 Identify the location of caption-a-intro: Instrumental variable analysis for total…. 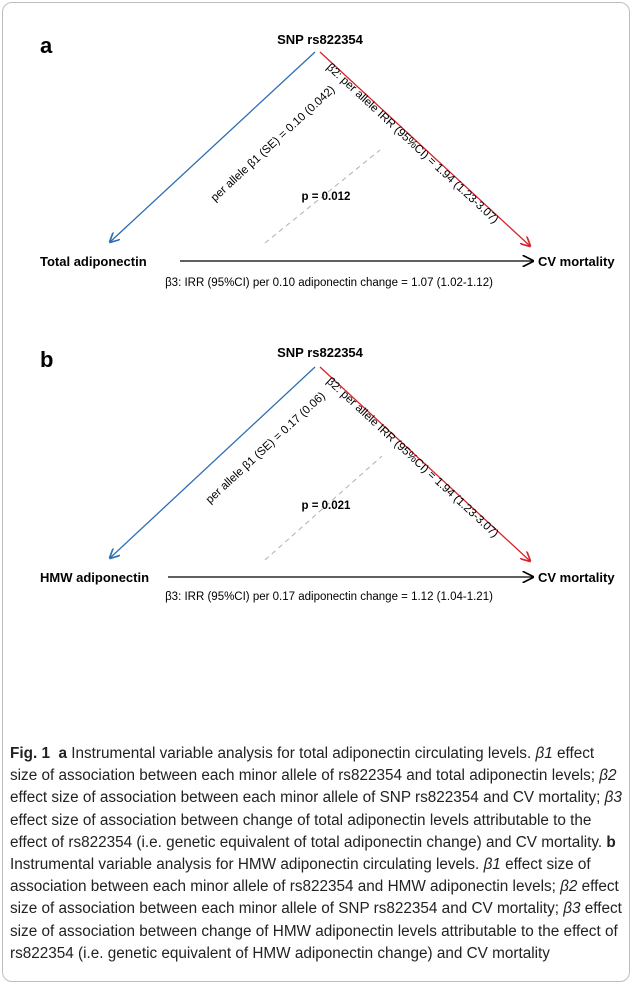
(301, 753).